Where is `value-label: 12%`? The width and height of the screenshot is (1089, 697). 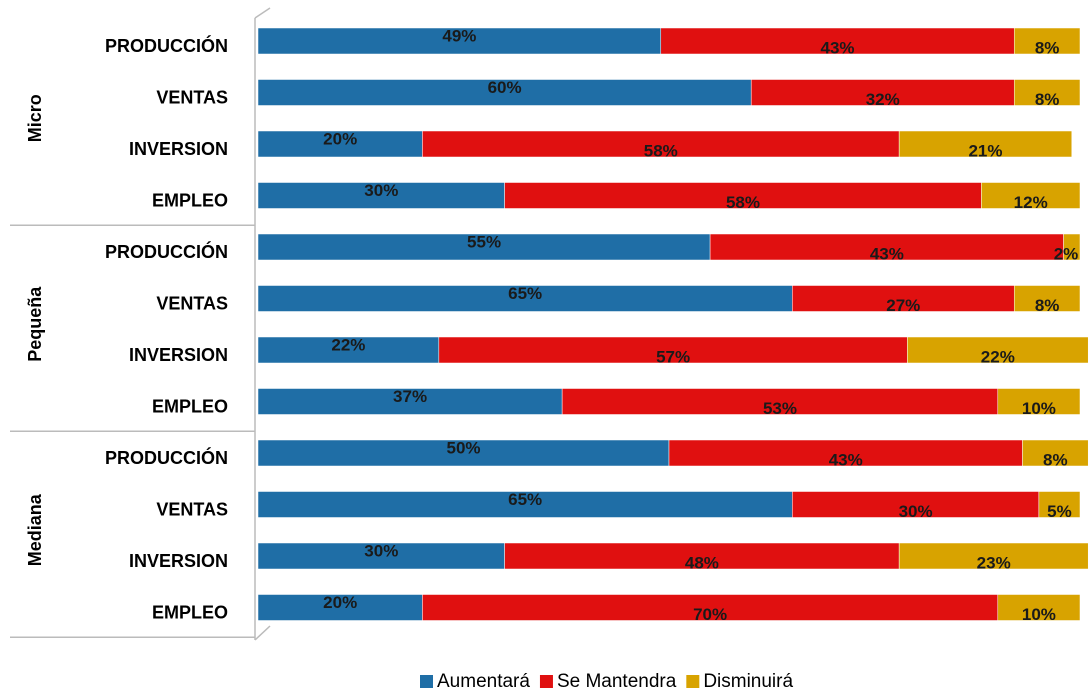
value-label: 12% is located at coordinates (1031, 202).